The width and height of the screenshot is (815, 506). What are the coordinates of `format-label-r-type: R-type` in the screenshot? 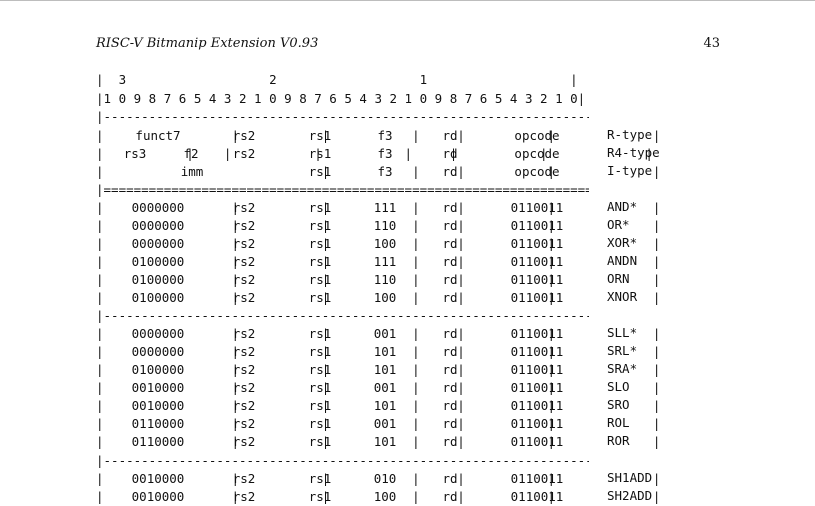 It's located at (630, 134).